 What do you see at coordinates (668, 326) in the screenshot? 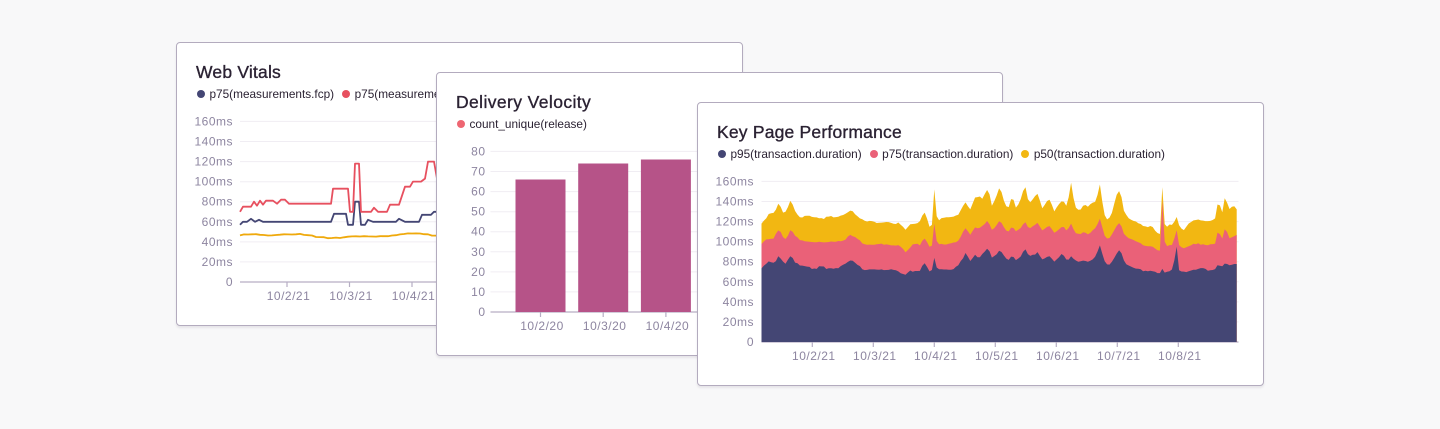
I see `svg-text: 10/4/20` at bounding box center [668, 326].